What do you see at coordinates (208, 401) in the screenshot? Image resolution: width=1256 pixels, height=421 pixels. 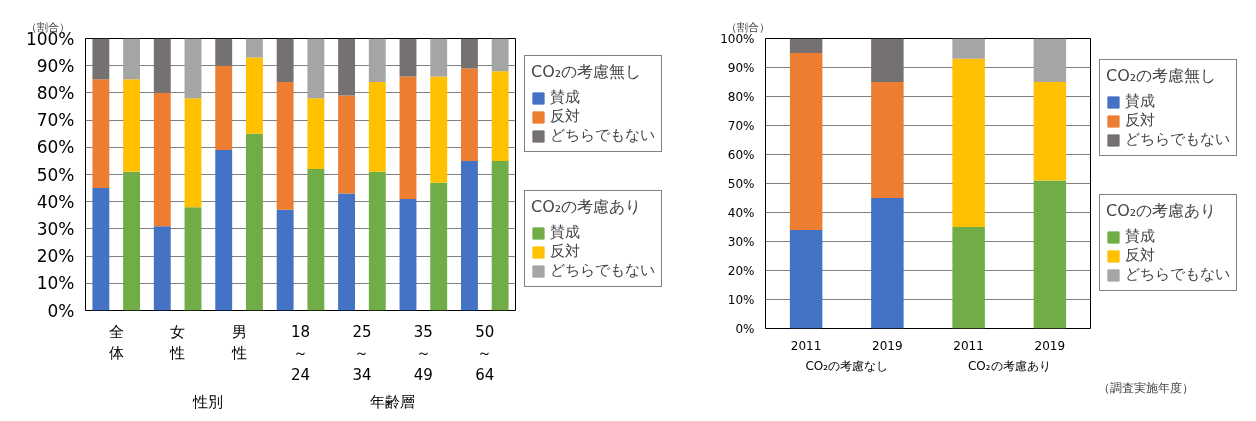 I see `text: 性別` at bounding box center [208, 401].